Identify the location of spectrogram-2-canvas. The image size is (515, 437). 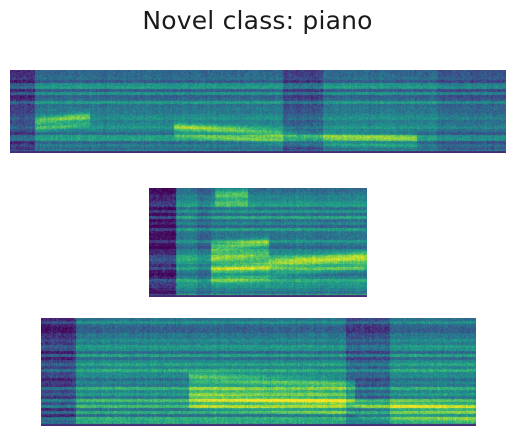
(258, 242).